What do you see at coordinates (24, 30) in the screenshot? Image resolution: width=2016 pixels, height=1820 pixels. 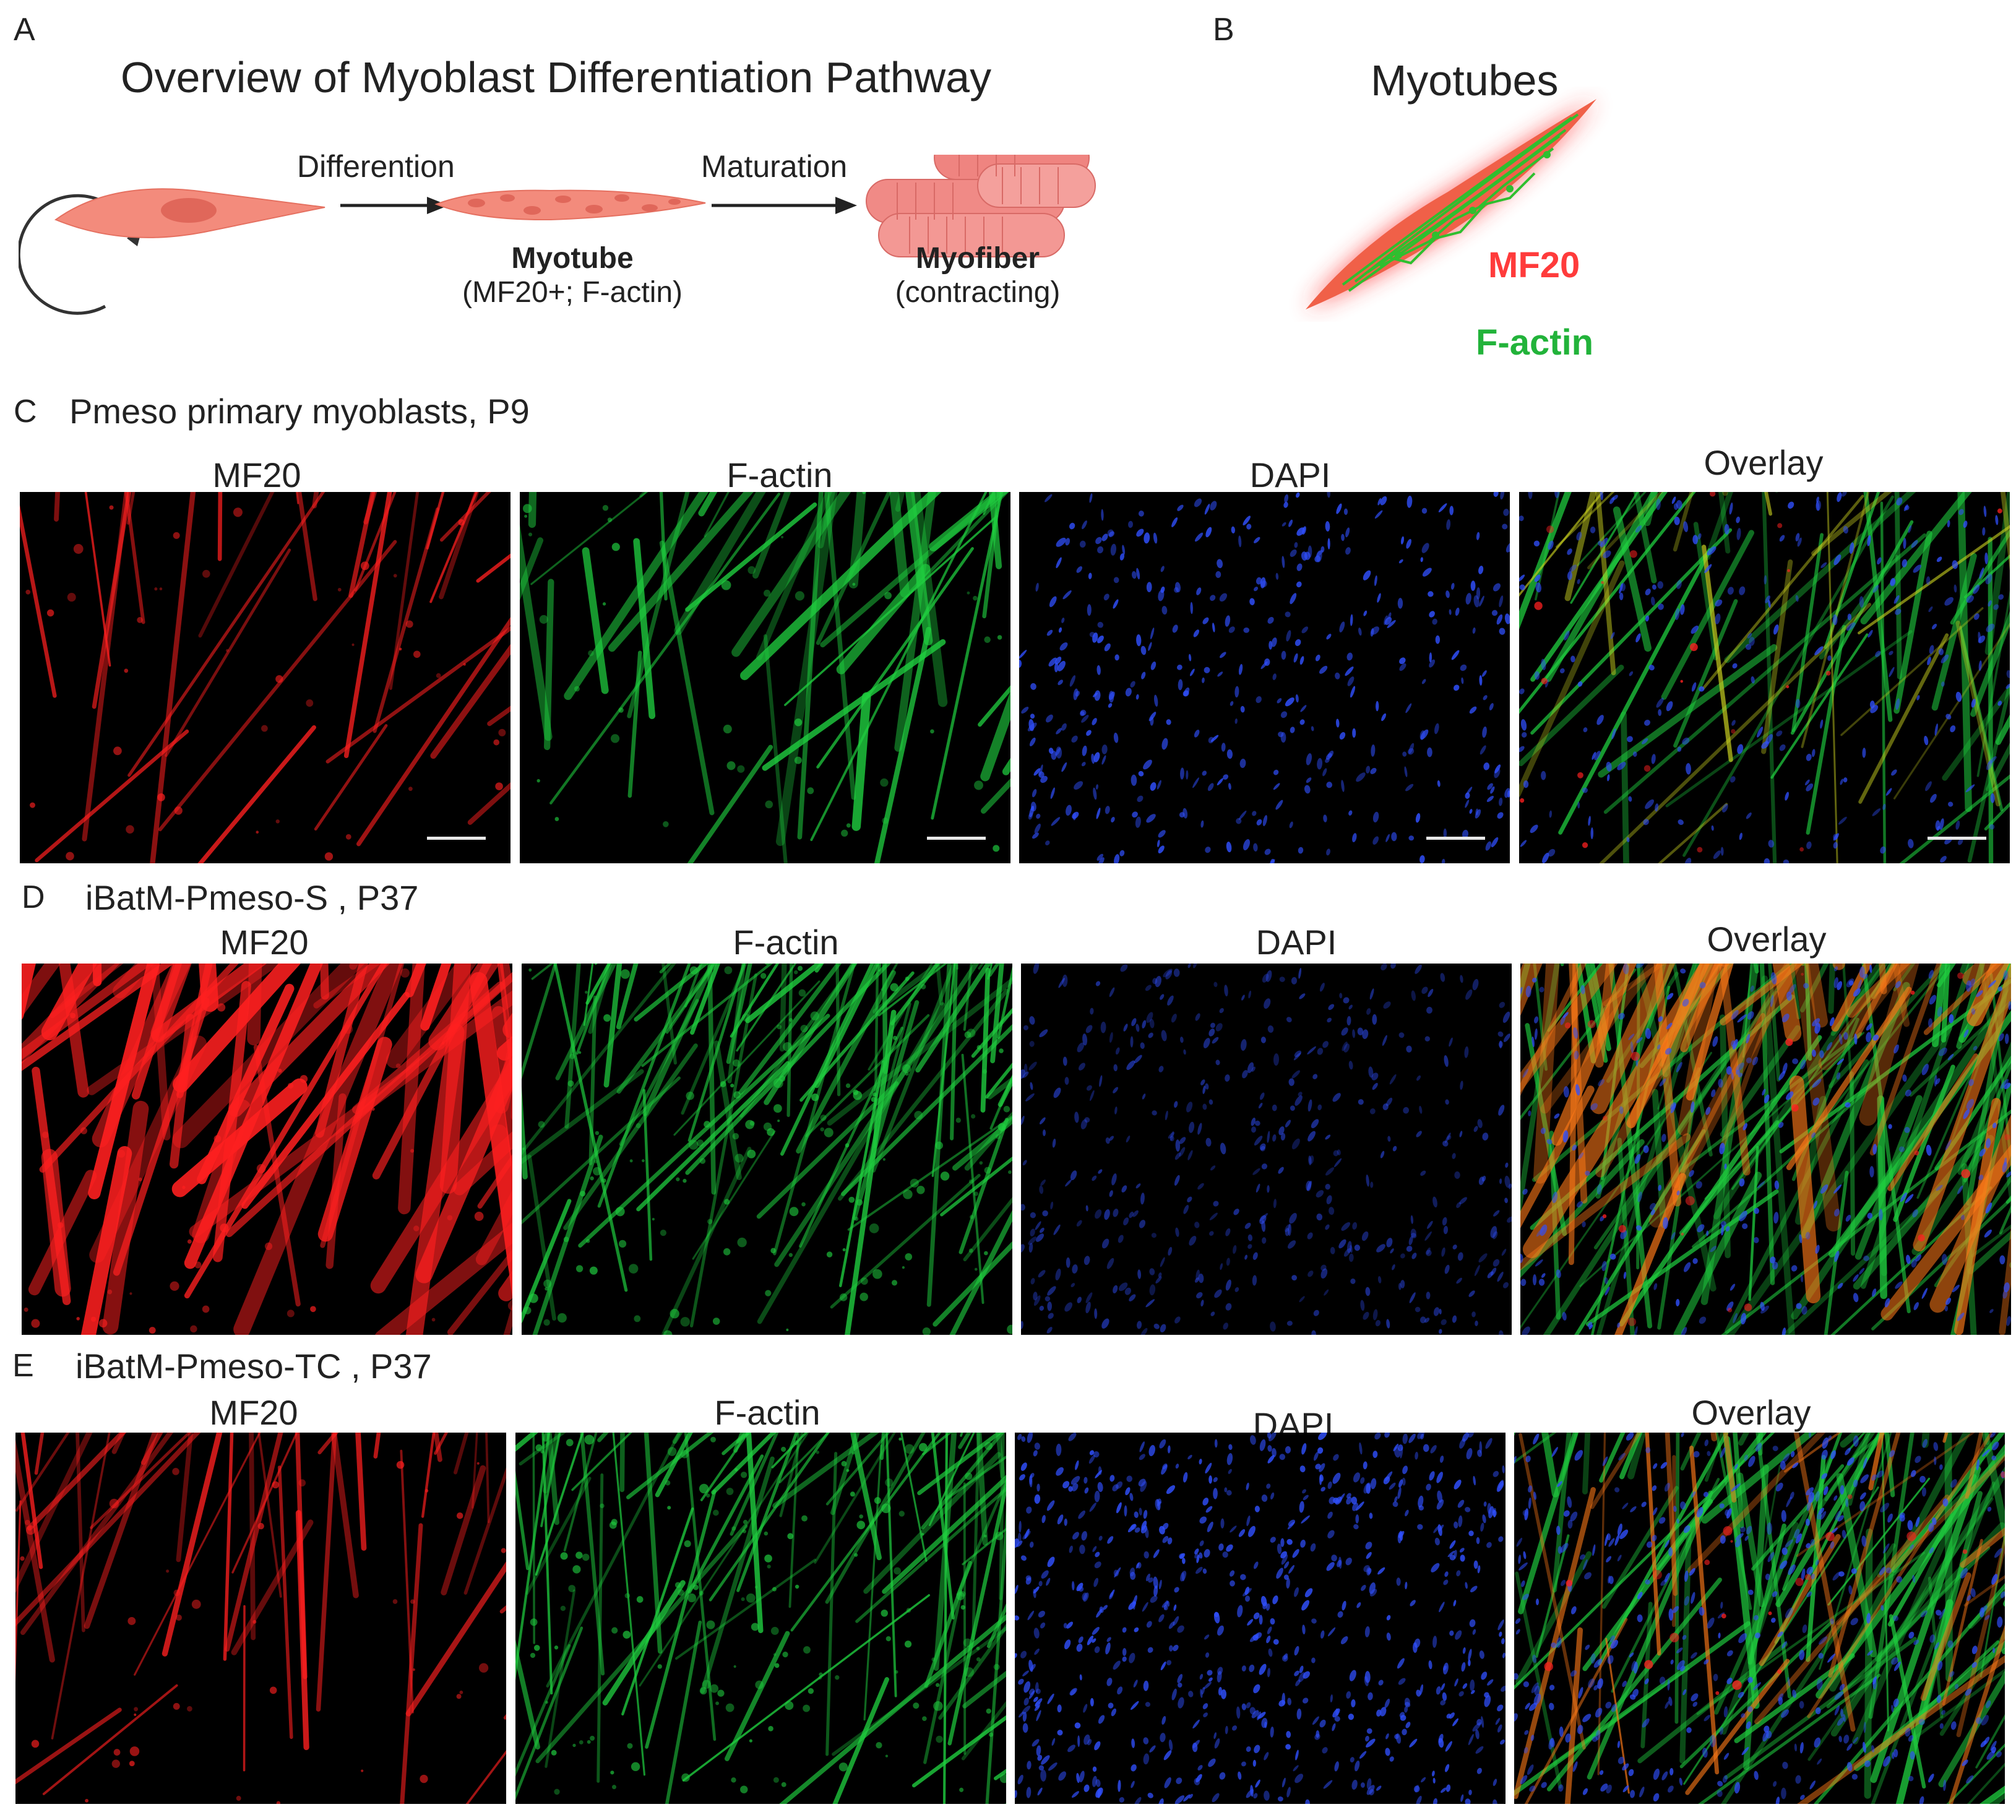 I see `panel-a-letter: A` at bounding box center [24, 30].